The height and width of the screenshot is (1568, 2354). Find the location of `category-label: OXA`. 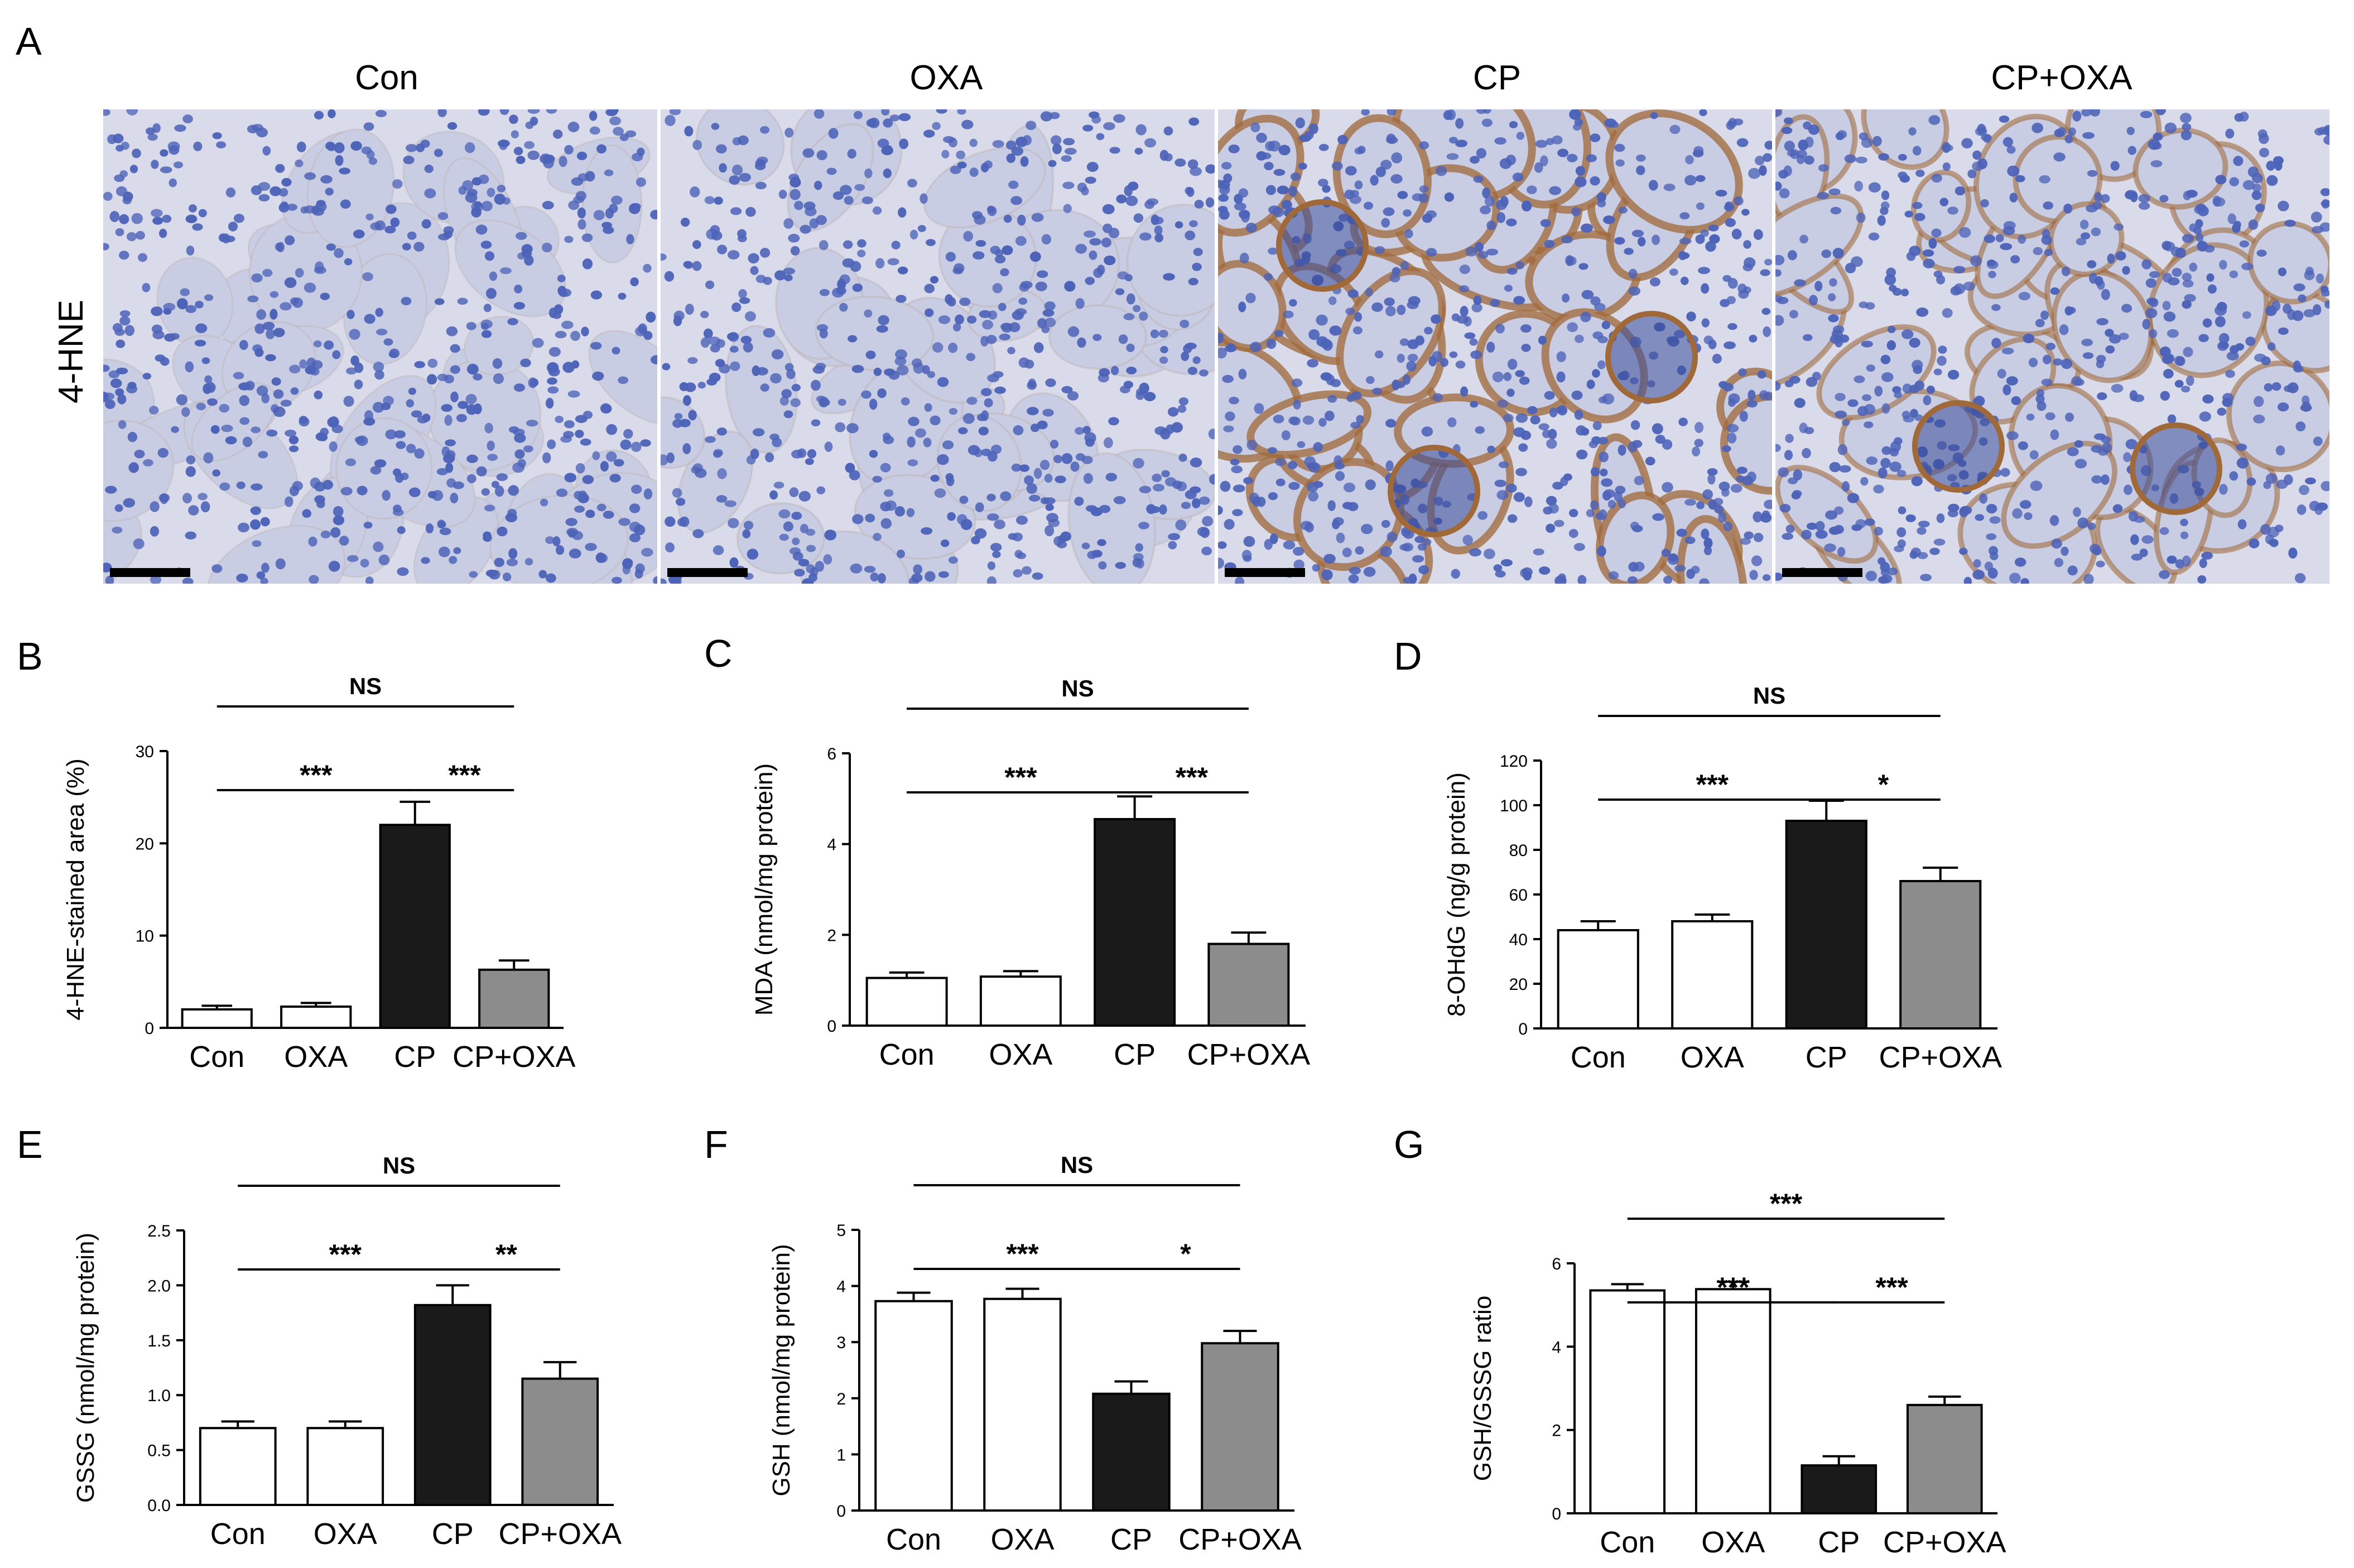

category-label: OXA is located at coordinates (316, 1057).